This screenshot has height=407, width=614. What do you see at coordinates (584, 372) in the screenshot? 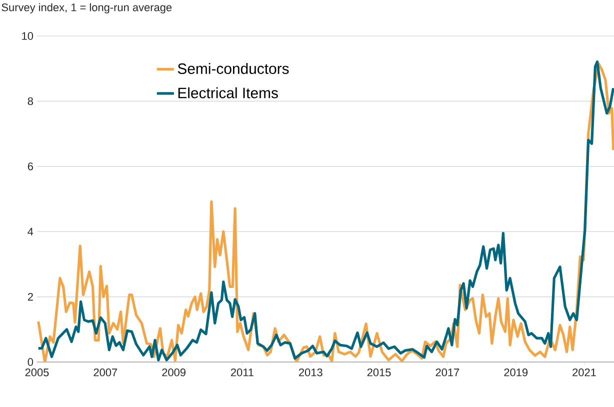
I see `x-tick-label: 2021` at bounding box center [584, 372].